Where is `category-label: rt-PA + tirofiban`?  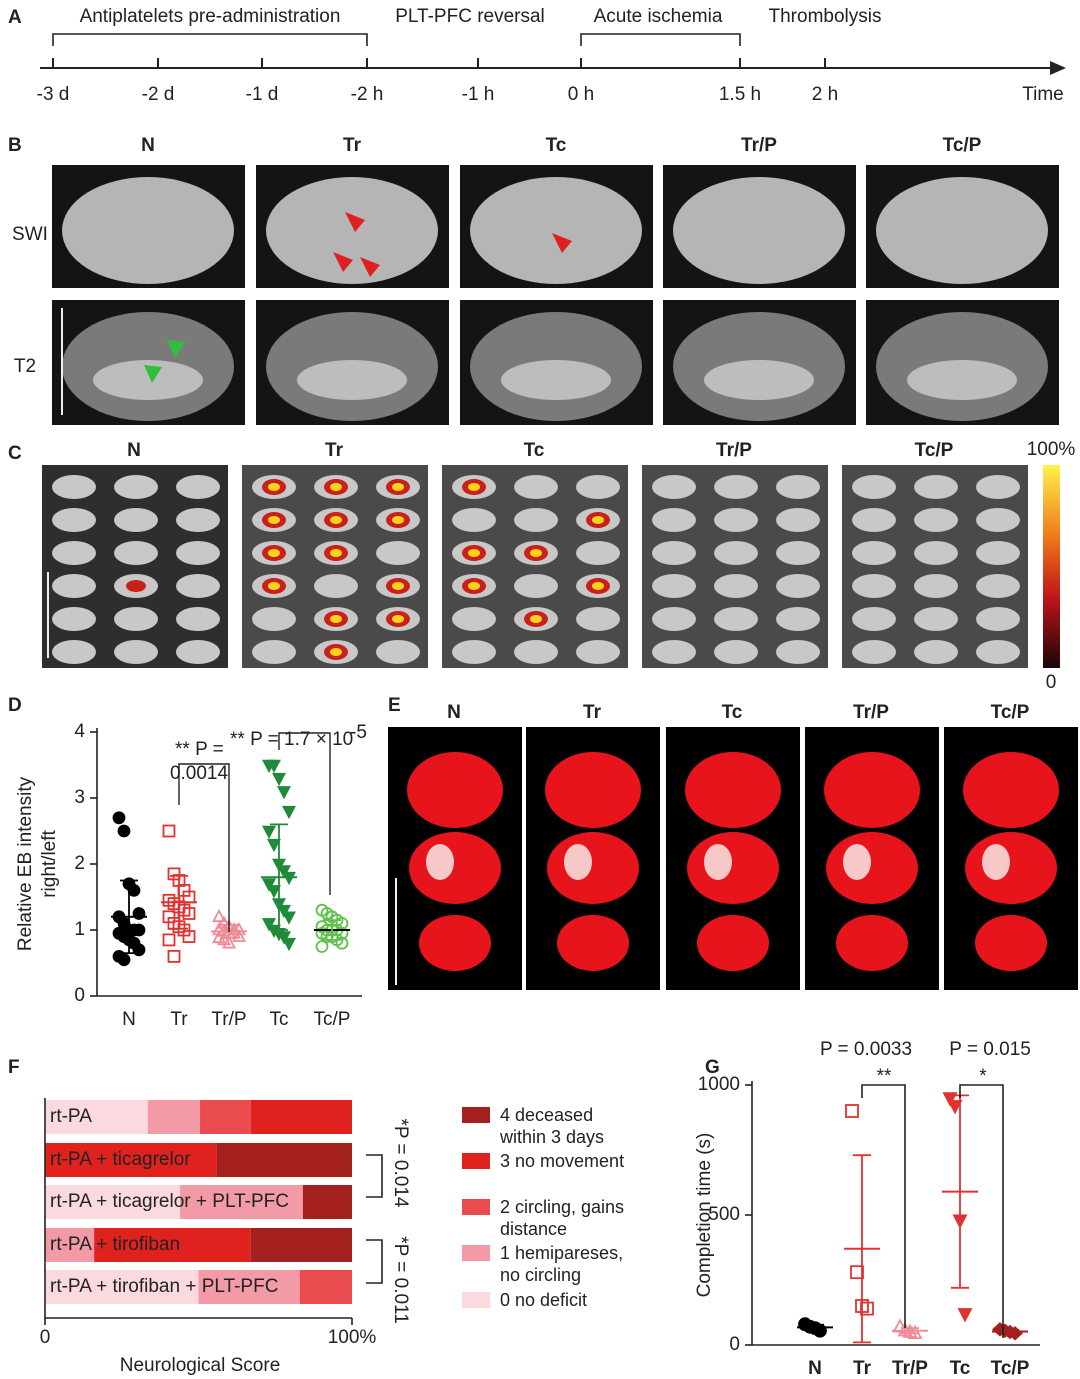 category-label: rt-PA + tirofiban is located at coordinates (115, 1244).